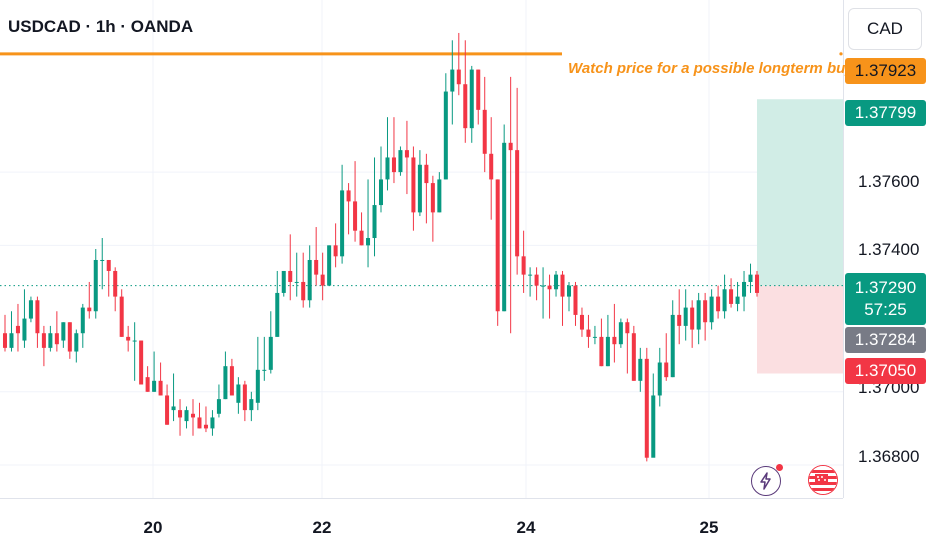 Image resolution: width=932 pixels, height=550 pixels. Describe the element at coordinates (885, 299) in the screenshot. I see `current-price-tag: 1.37290 57:25` at that location.